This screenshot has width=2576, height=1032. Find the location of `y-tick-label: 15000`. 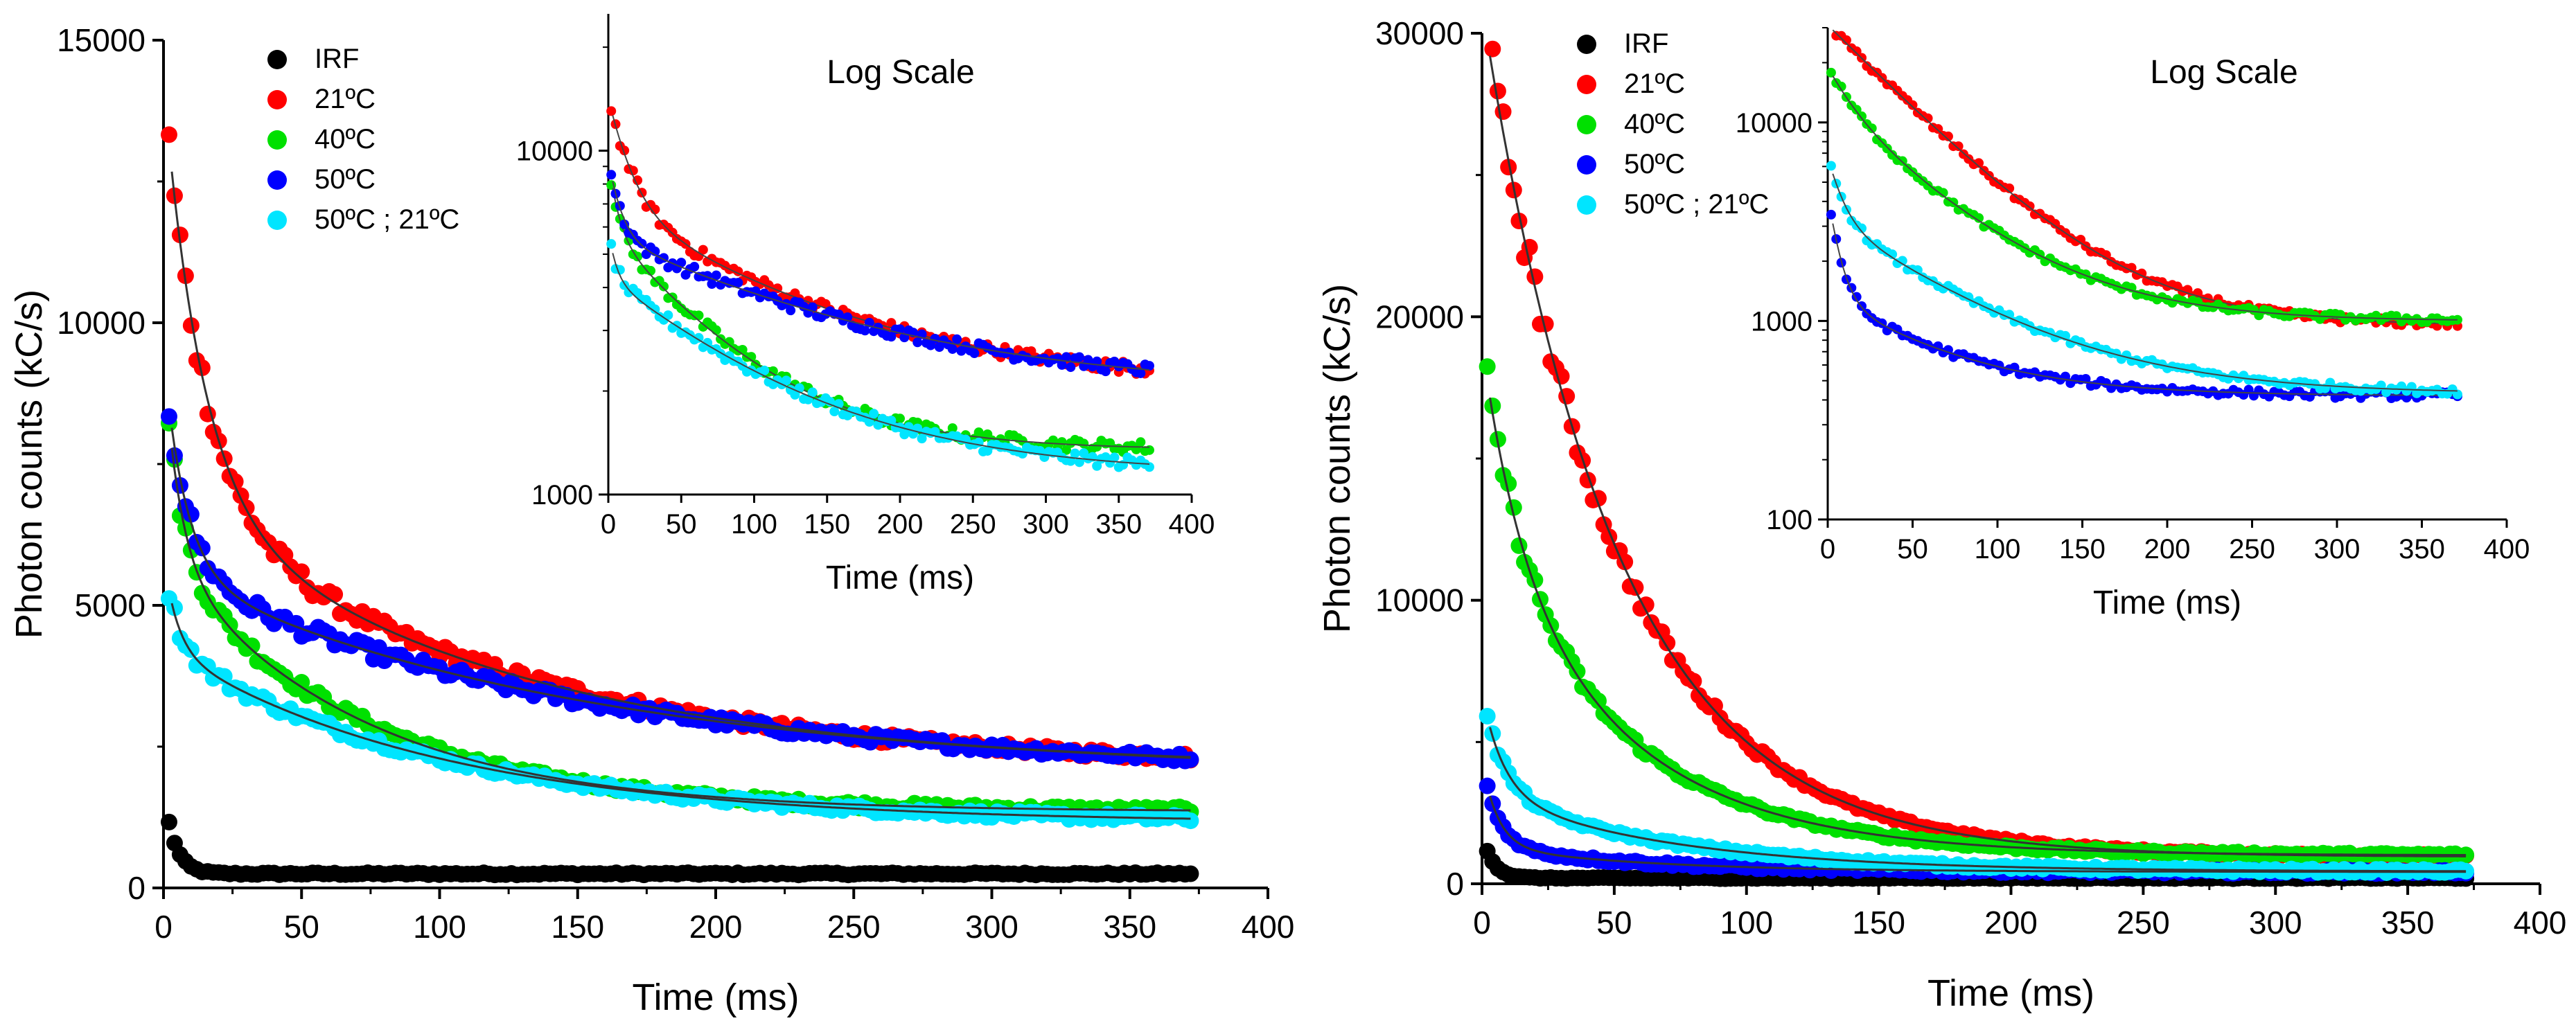

y-tick-label: 15000 is located at coordinates (101, 40).